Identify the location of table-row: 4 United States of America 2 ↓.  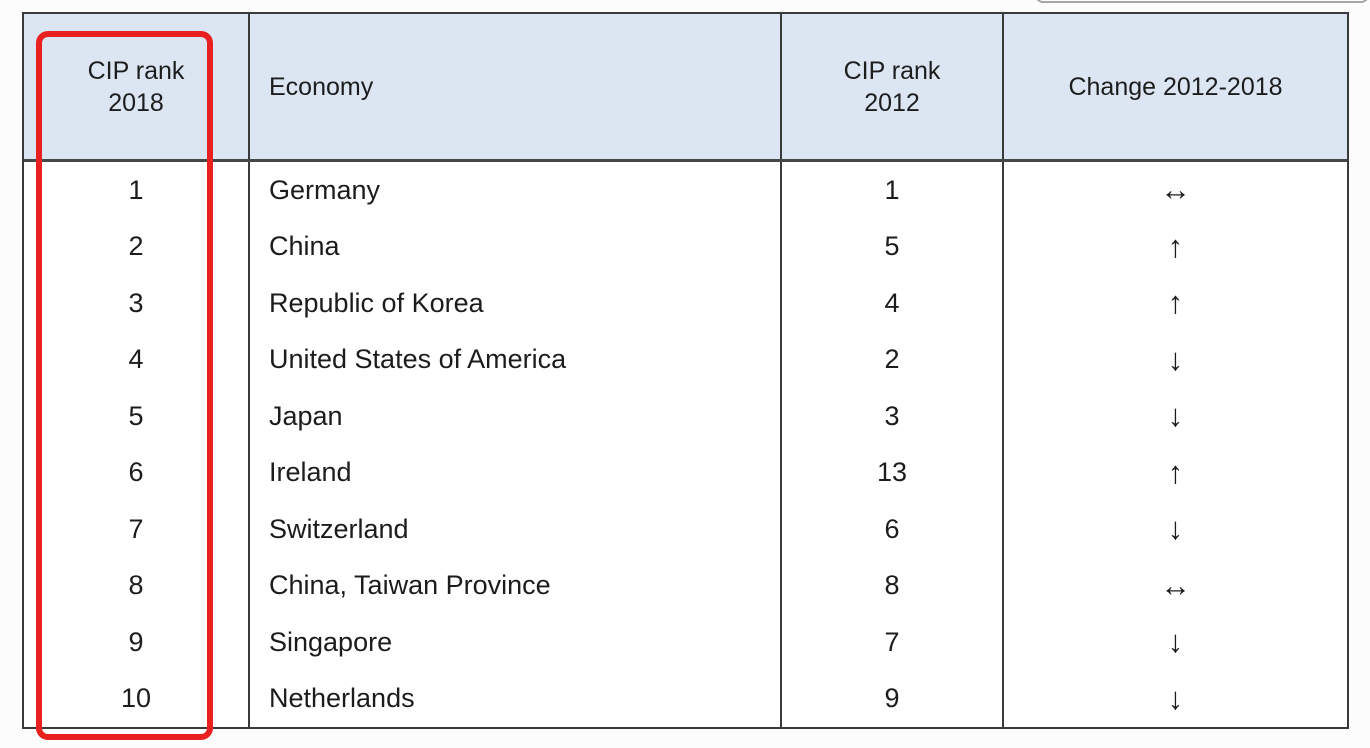
(685, 359).